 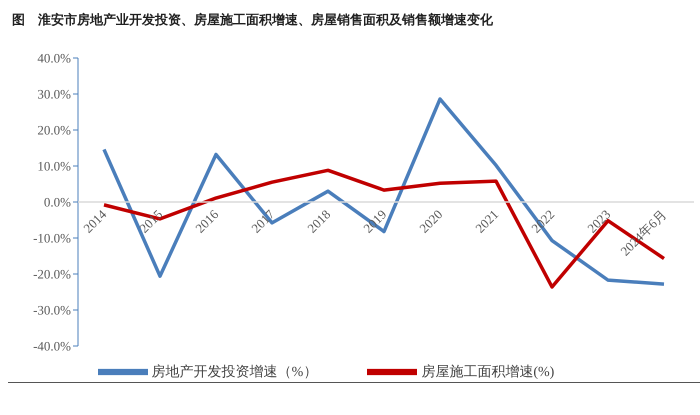 What do you see at coordinates (54, 130) in the screenshot?
I see `y-tick-label: 20.0%` at bounding box center [54, 130].